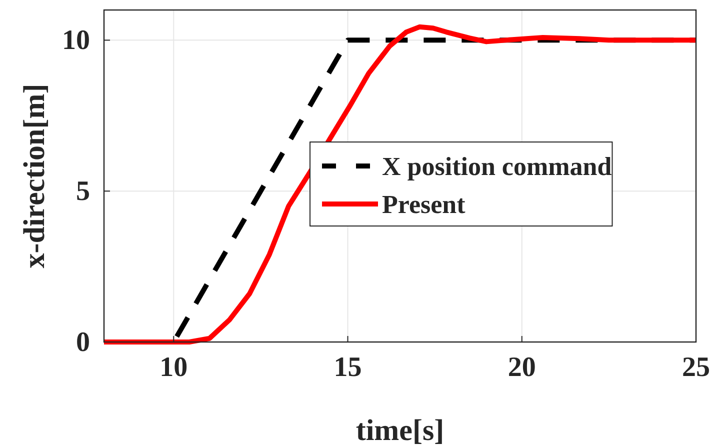 This screenshot has height=447, width=720. Describe the element at coordinates (696, 367) in the screenshot. I see `x-tick-label: 25` at that location.